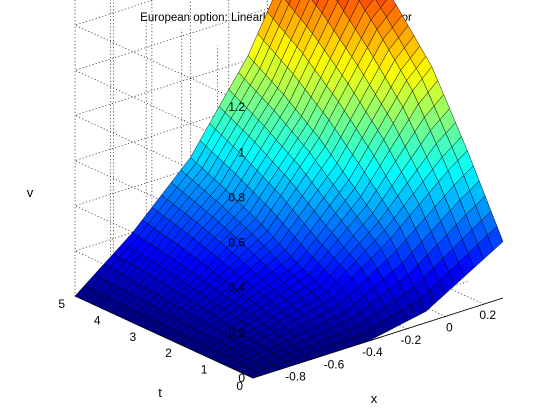 The image size is (560, 420). Describe the element at coordinates (374, 398) in the screenshot. I see `x-axis-label: x` at that location.